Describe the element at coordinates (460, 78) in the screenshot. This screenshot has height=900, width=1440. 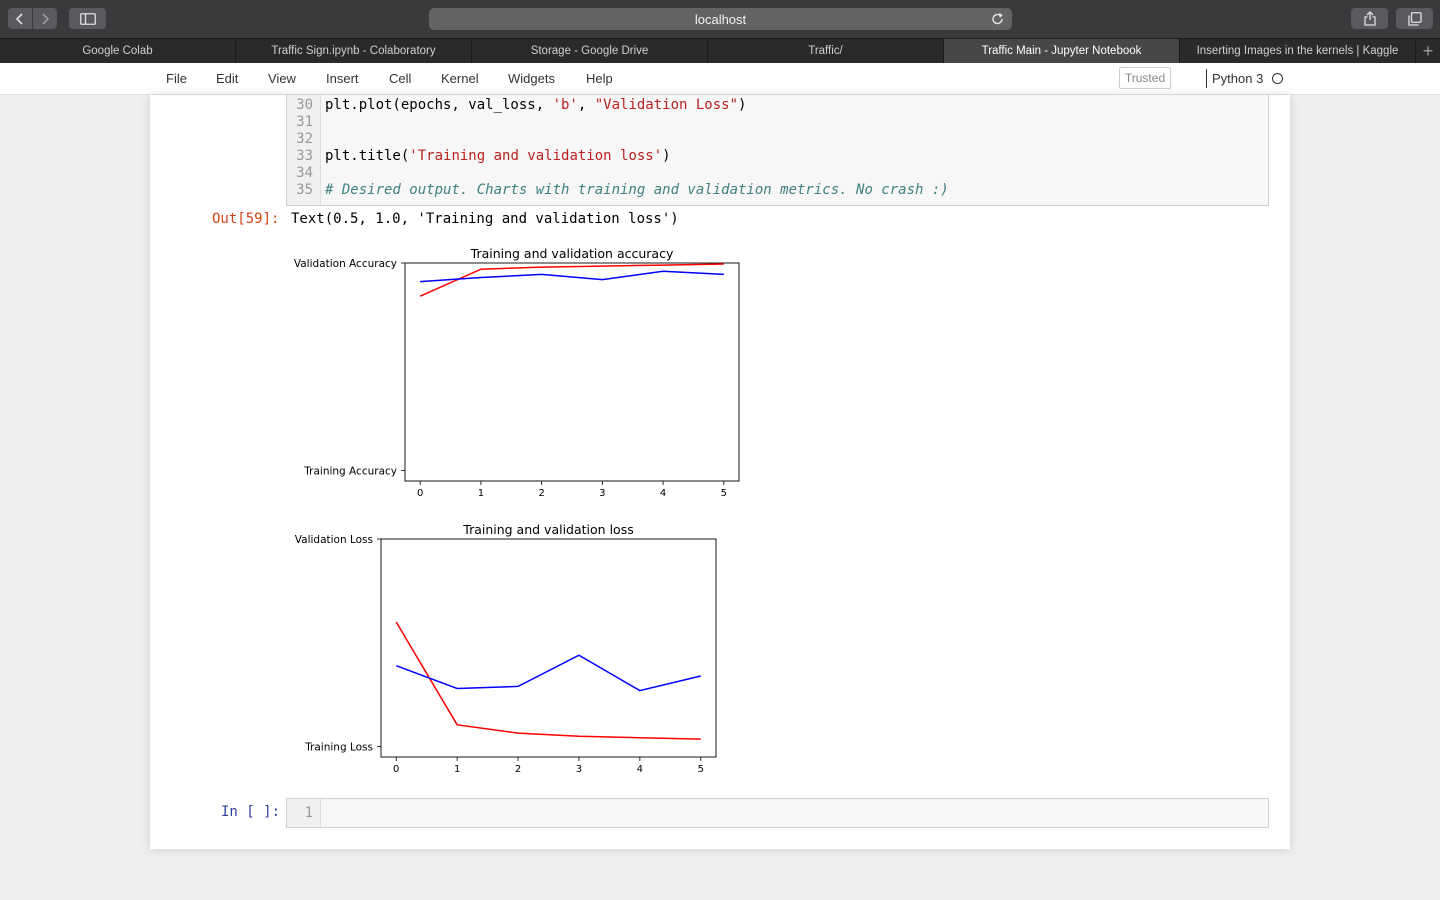
I see `menu-kernel: Kernel` at that location.